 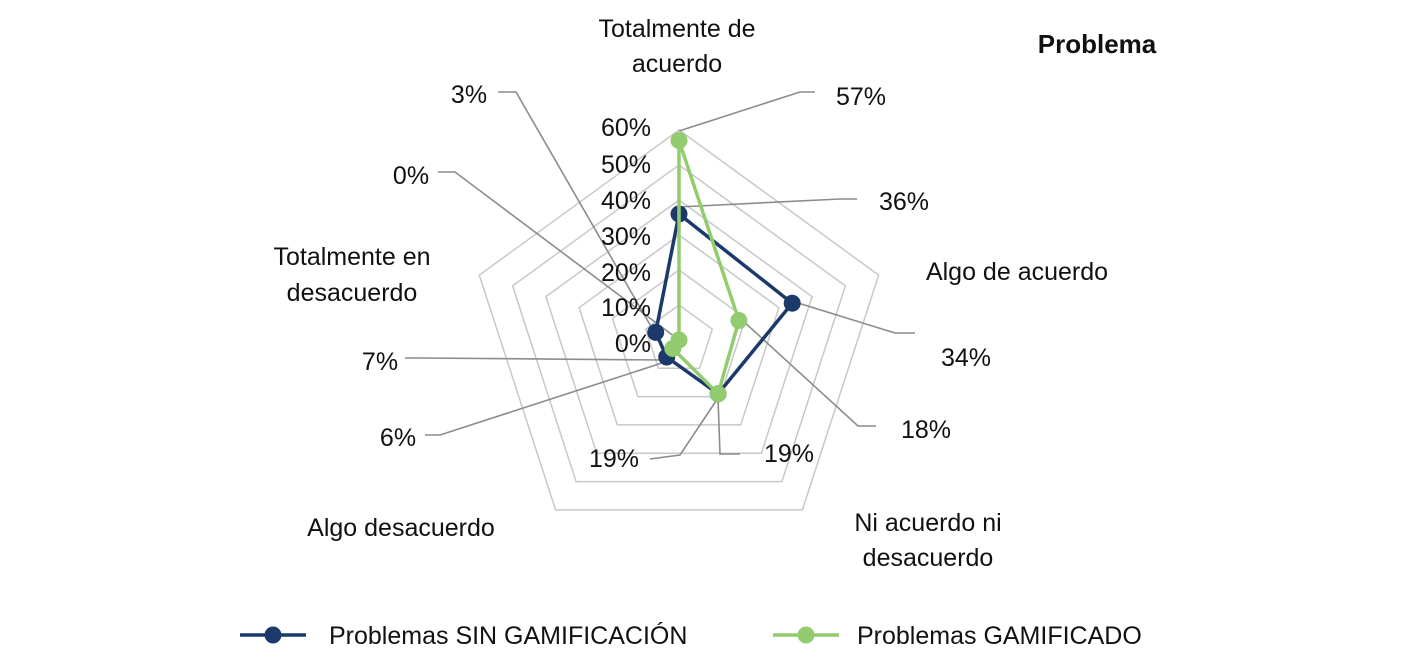 What do you see at coordinates (401, 528) in the screenshot?
I see `category-label: Algo desacuerdo` at bounding box center [401, 528].